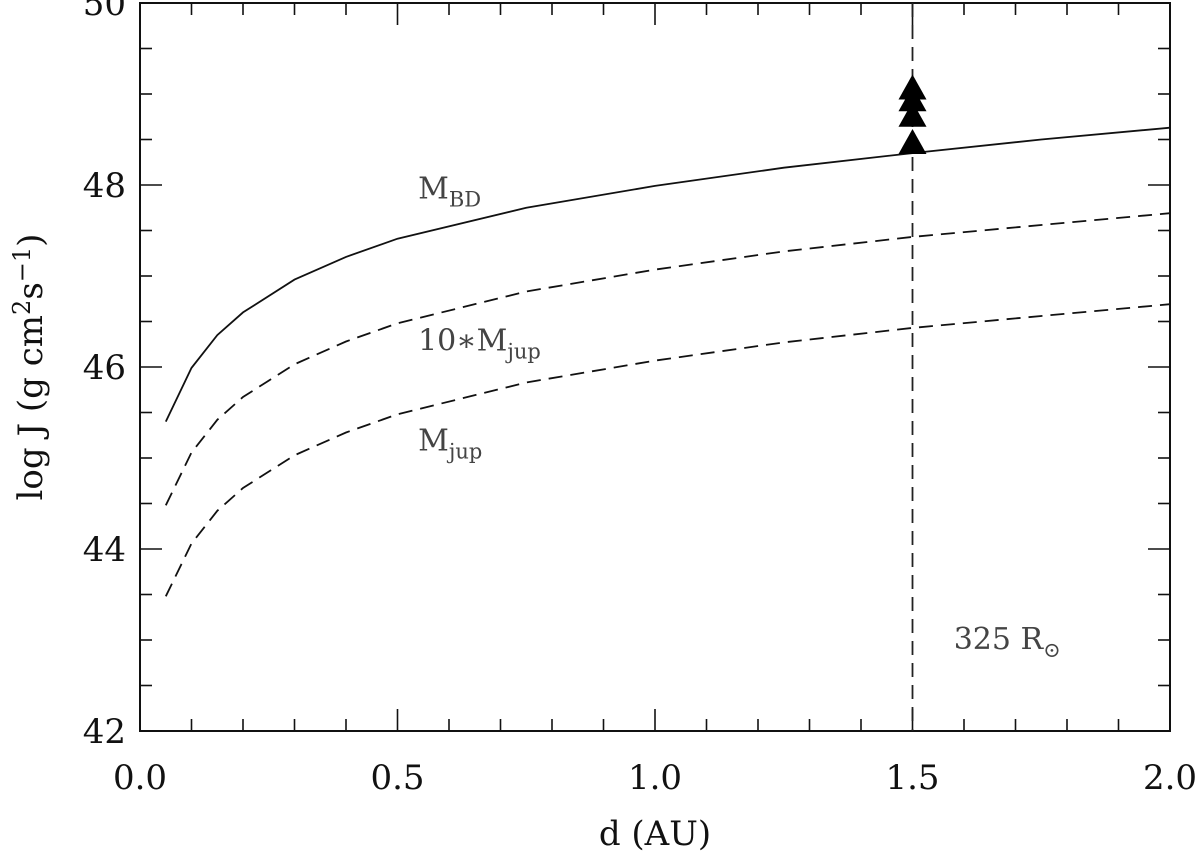 Image resolution: width=1200 pixels, height=857 pixels. What do you see at coordinates (31, 407) in the screenshot?
I see `y-axis-title-pre: log J (g cm` at bounding box center [31, 407].